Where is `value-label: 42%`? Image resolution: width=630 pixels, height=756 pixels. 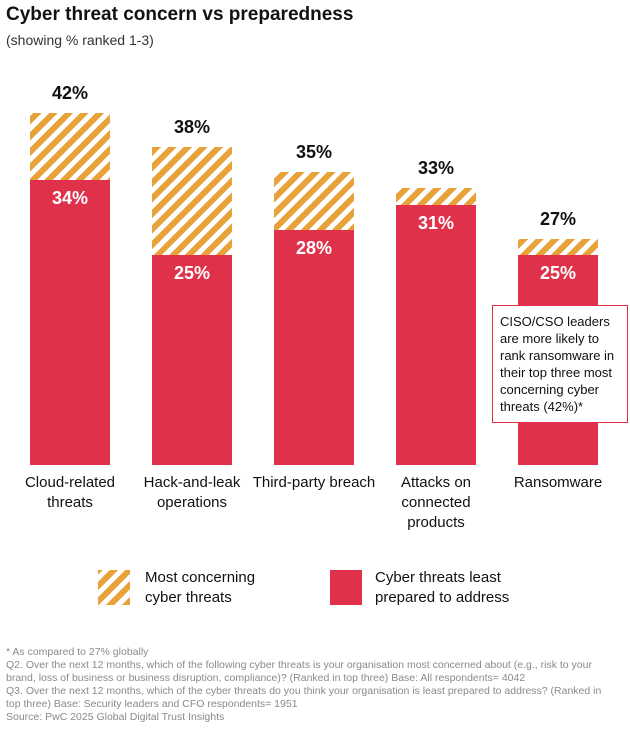 value-label: 42% is located at coordinates (70, 93).